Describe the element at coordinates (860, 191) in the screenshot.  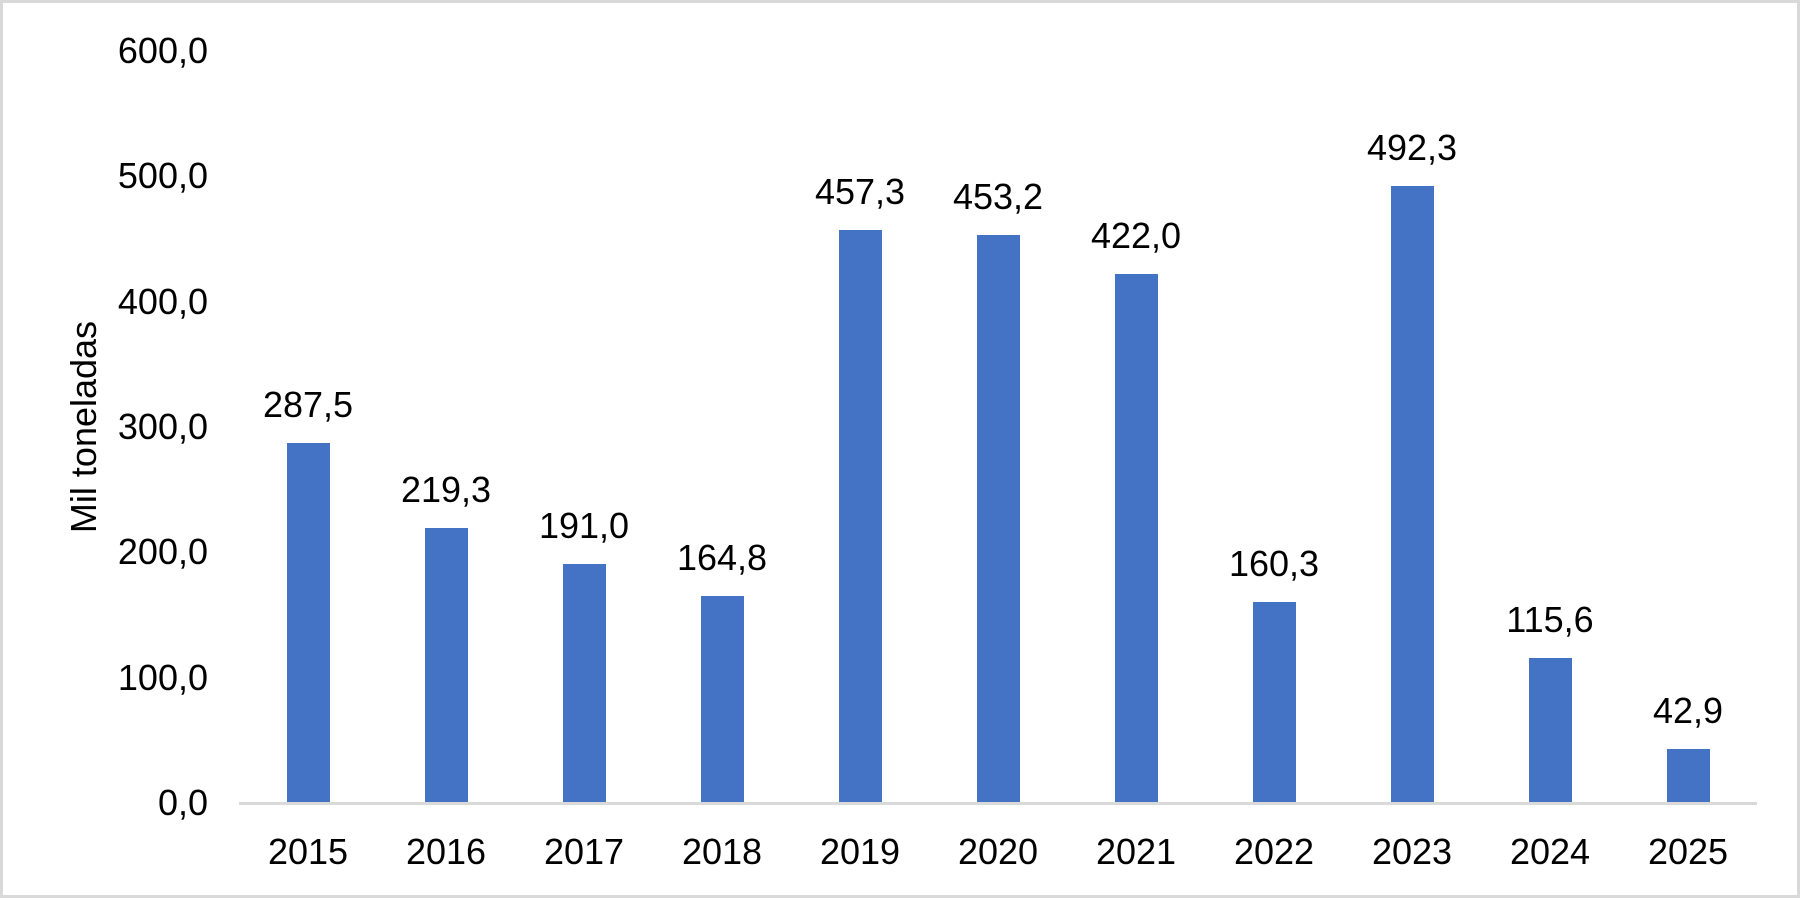
I see `bar-value-label-2019: 457,3` at that location.